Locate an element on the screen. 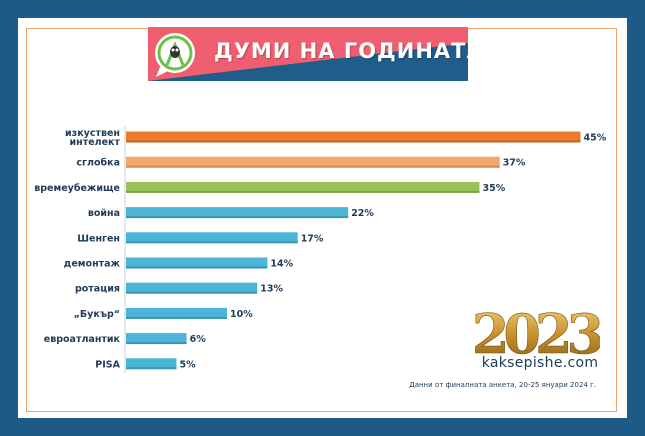  value-label-0: 45% is located at coordinates (595, 138).